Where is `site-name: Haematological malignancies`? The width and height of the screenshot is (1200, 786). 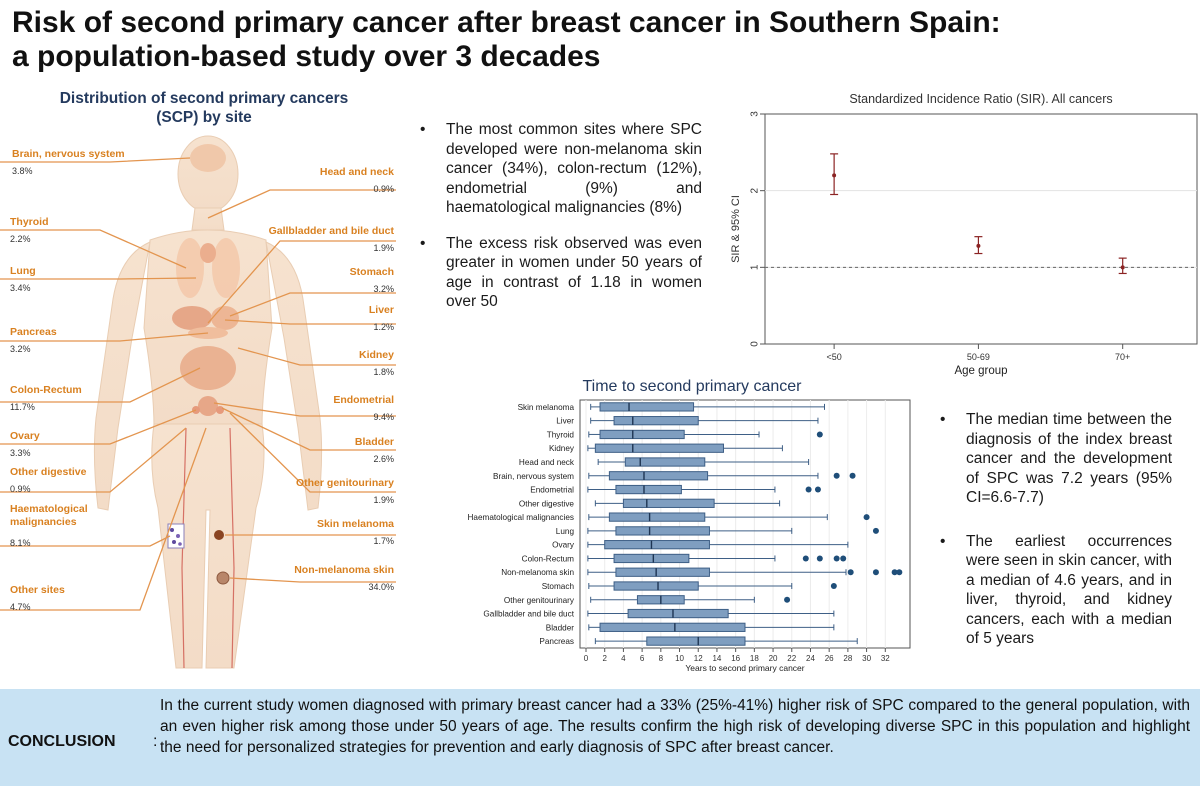
site-name: Haematological malignancies is located at coordinates (49, 515).